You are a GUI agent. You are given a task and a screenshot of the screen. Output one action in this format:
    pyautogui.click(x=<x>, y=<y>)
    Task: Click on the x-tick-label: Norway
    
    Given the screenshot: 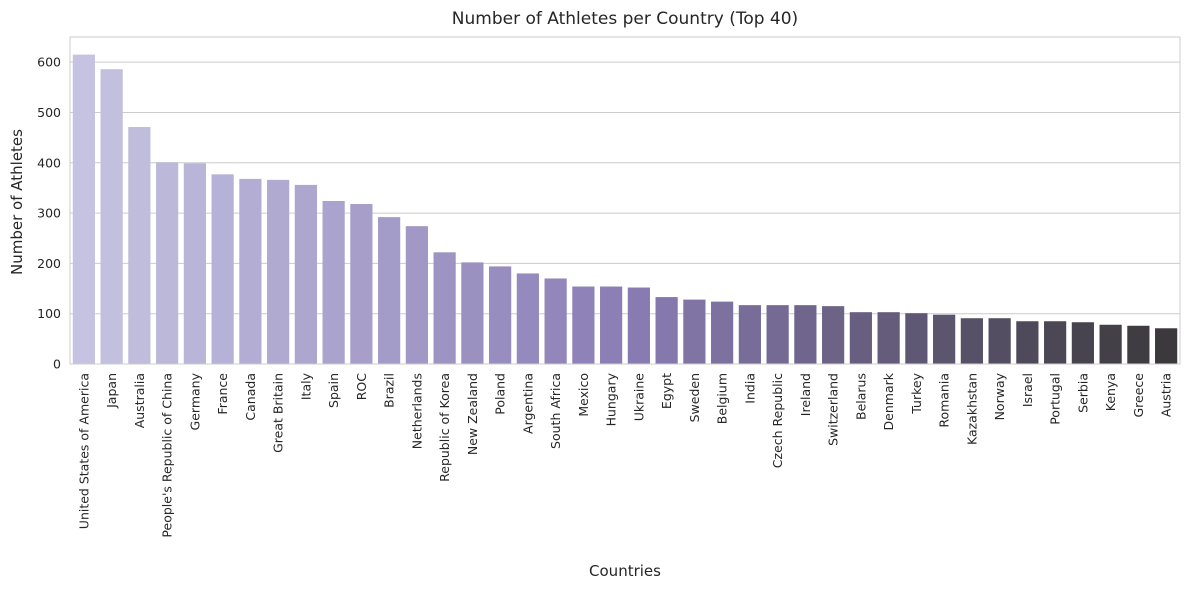 What is the action you would take?
    pyautogui.click(x=999, y=396)
    